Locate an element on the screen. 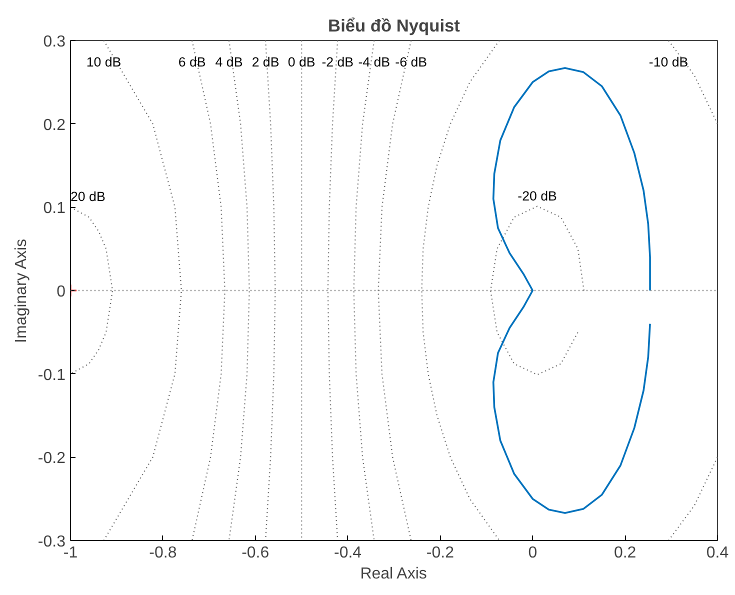  series-label: -4 dB is located at coordinates (374, 62).